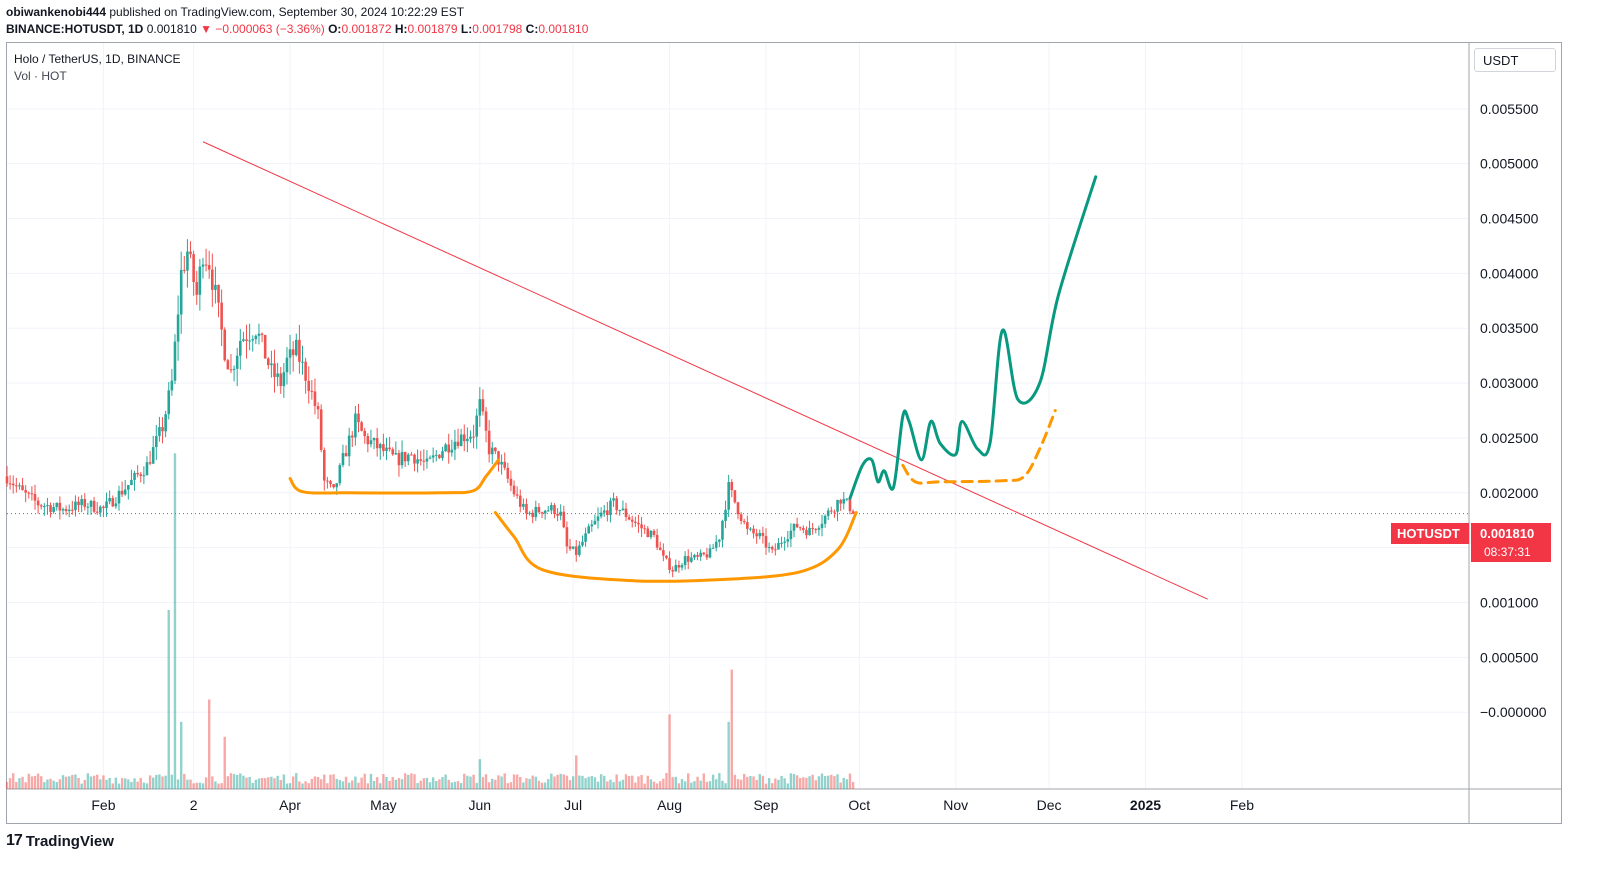 This screenshot has width=1597, height=876. Describe the element at coordinates (1509, 164) in the screenshot. I see `y-tick-label: 0.005000` at that location.